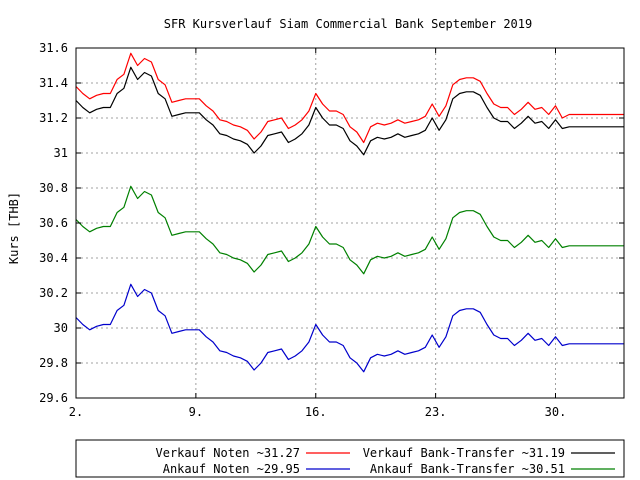  What do you see at coordinates (76, 412) in the screenshot?
I see `x-tick-label: 2.` at bounding box center [76, 412].